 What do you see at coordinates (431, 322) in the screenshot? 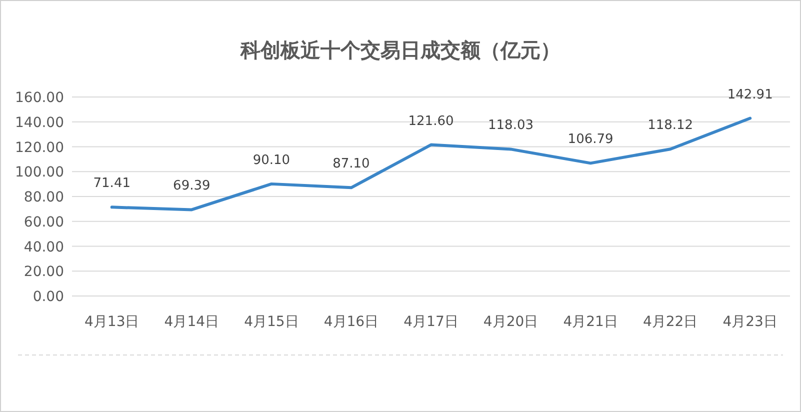
I see `x-tick-label: 4月17日` at bounding box center [431, 322].